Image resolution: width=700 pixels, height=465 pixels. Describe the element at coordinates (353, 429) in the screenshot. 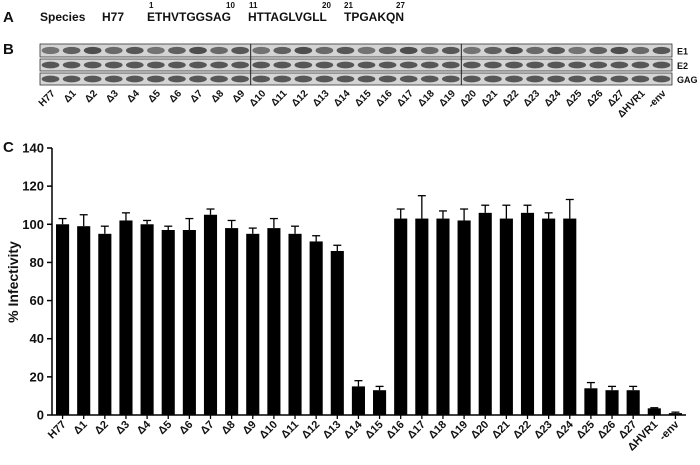

I see `x-tick-label: Δ14` at that location.